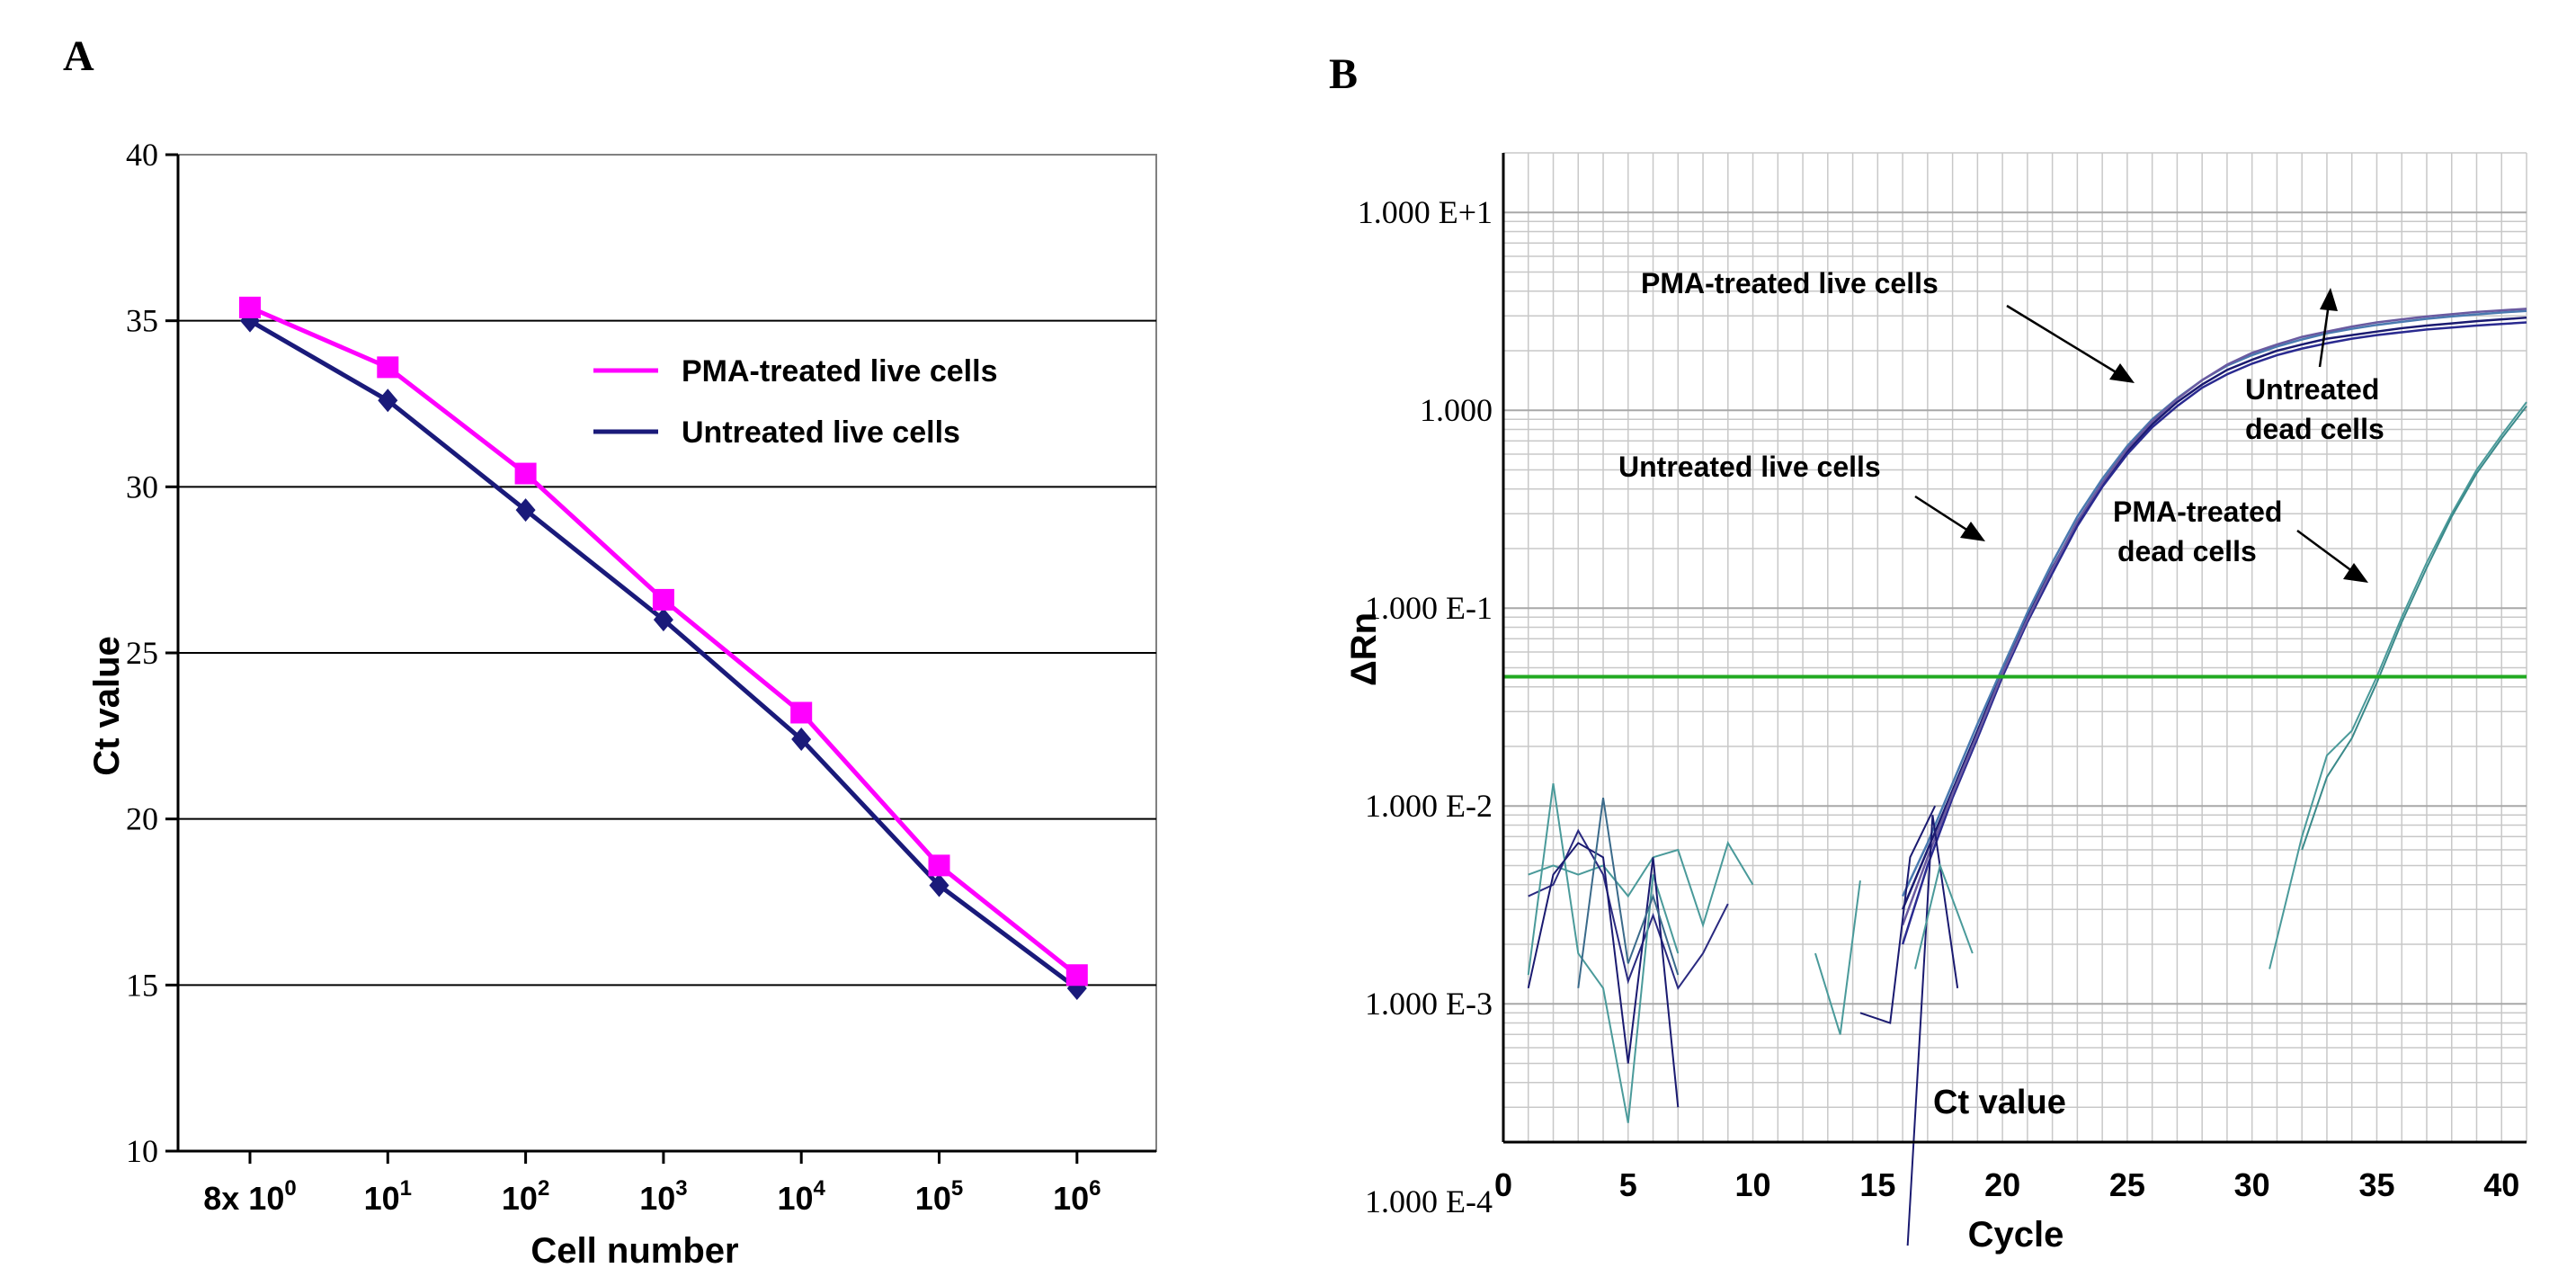 The height and width of the screenshot is (1286, 2576). What do you see at coordinates (142, 155) in the screenshot?
I see `chart-a-y-tick-label: 40` at bounding box center [142, 155].